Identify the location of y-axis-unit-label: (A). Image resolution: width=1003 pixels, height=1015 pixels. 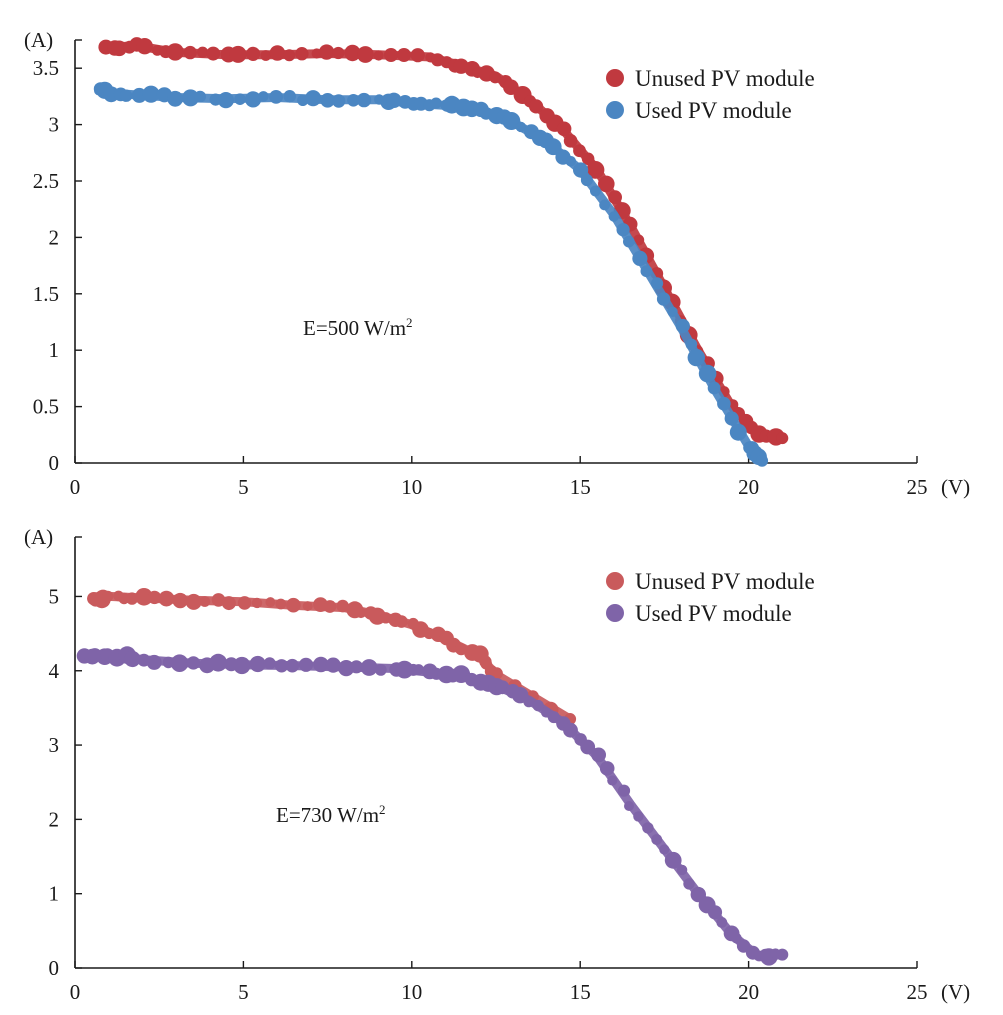
(38, 537).